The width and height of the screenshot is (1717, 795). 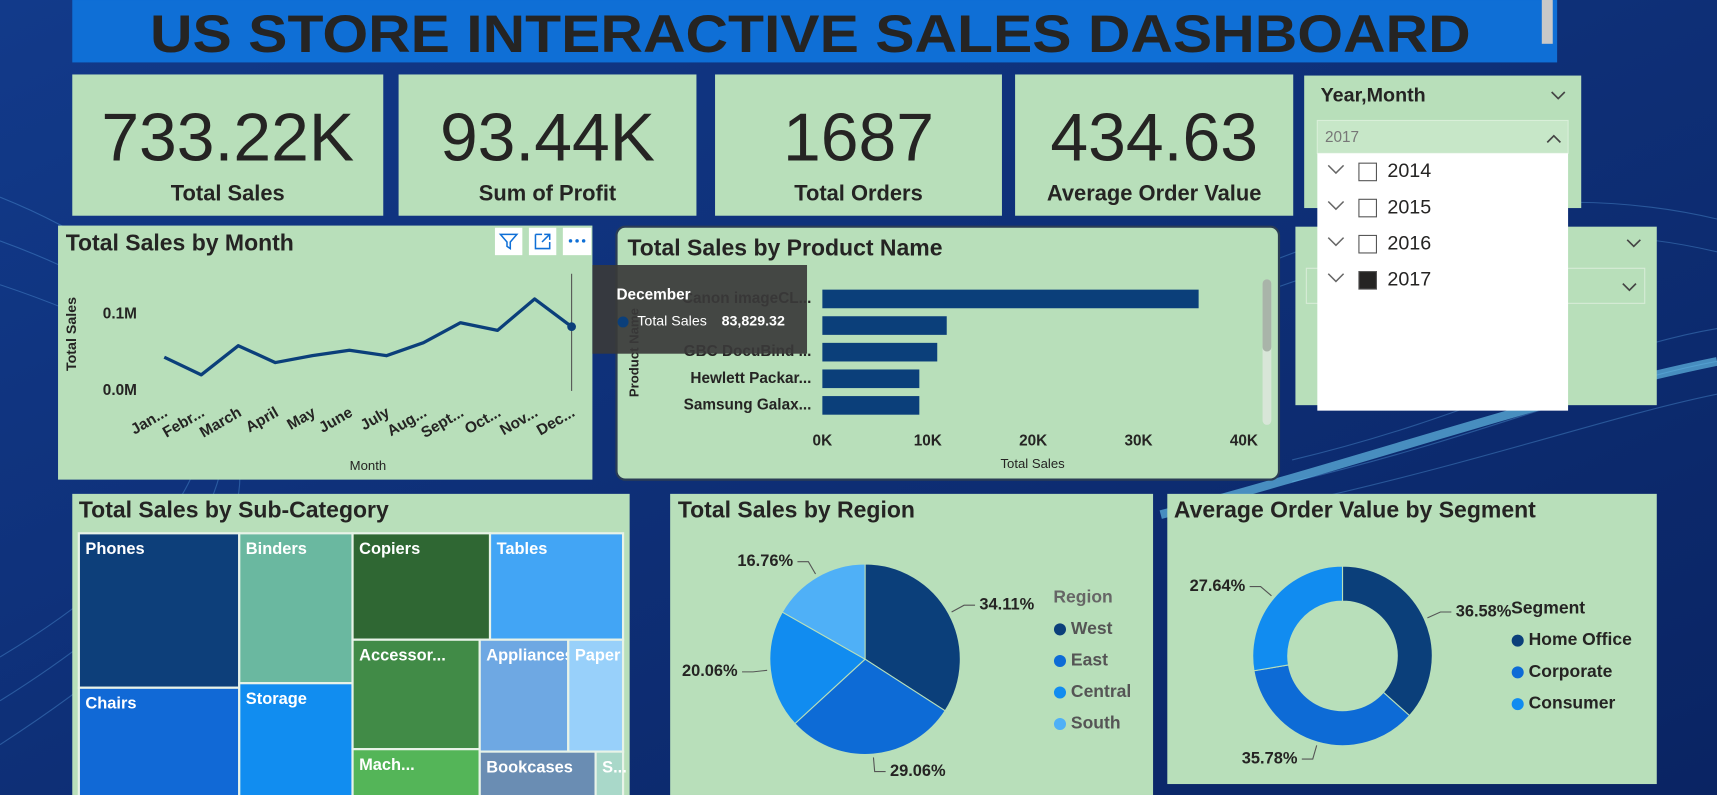 What do you see at coordinates (1409, 171) in the screenshot?
I see `slicer-option: 2014` at bounding box center [1409, 171].